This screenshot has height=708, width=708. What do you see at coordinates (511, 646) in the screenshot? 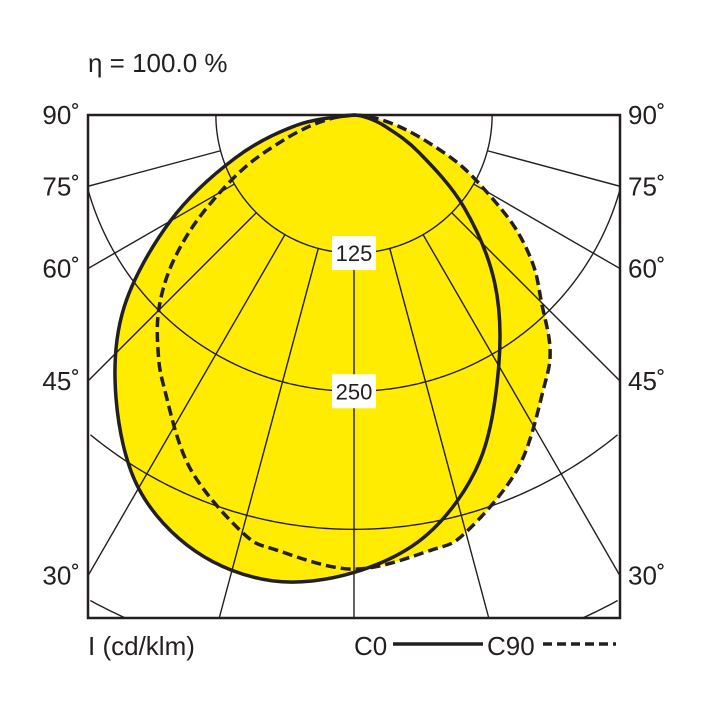
I see `legend-c90-label: C90` at bounding box center [511, 646].